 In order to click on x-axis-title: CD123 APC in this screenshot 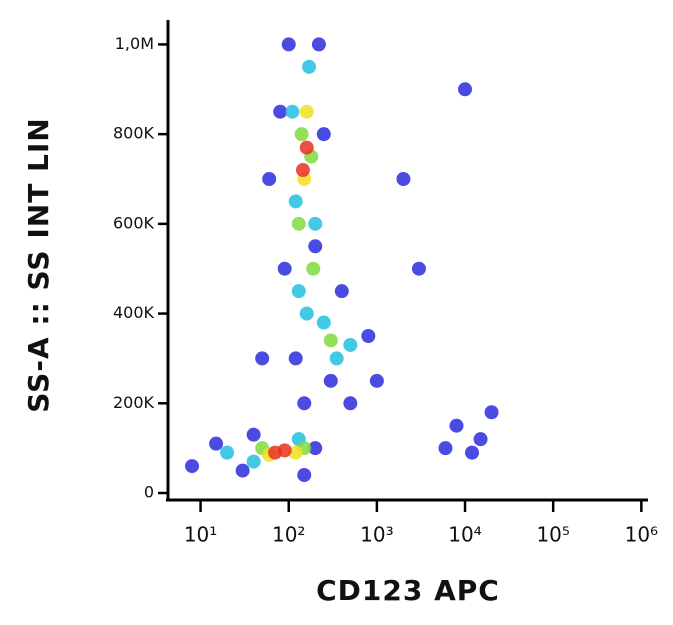, I will do `click(408, 590)`.